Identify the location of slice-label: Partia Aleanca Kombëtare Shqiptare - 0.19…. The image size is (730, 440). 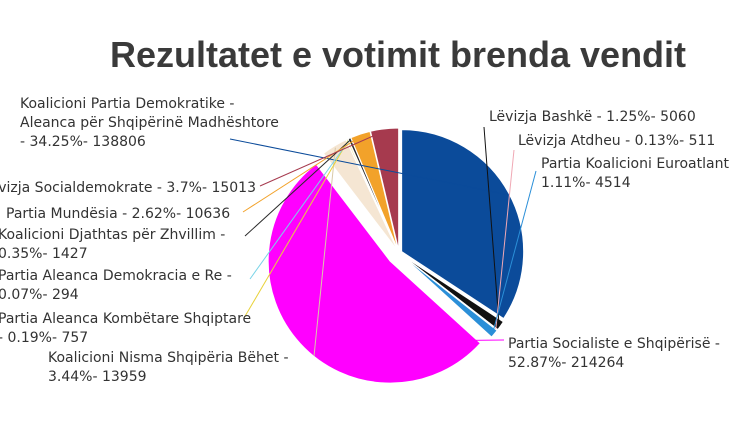
(125, 328).